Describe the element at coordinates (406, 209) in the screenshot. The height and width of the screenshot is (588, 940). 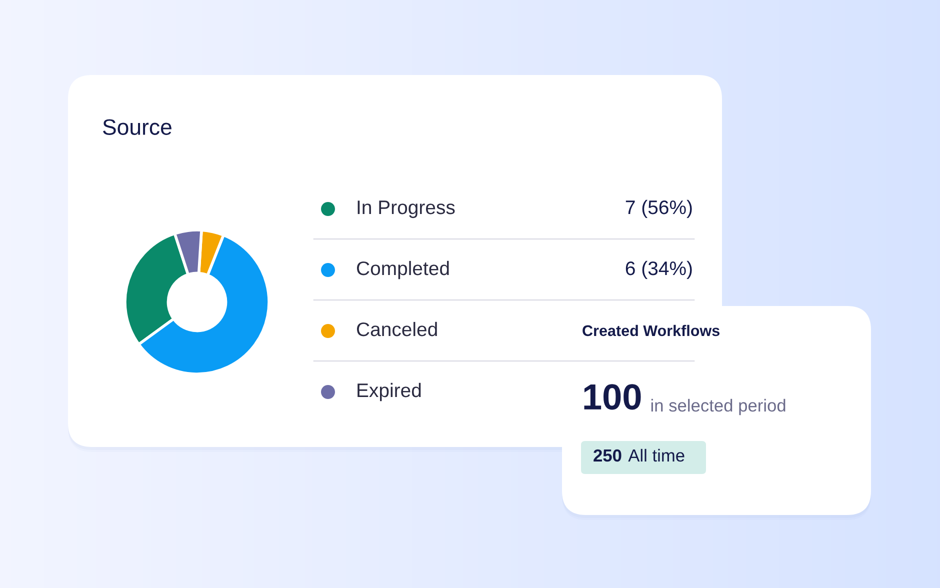
I see `legend-label: In Progress` at that location.